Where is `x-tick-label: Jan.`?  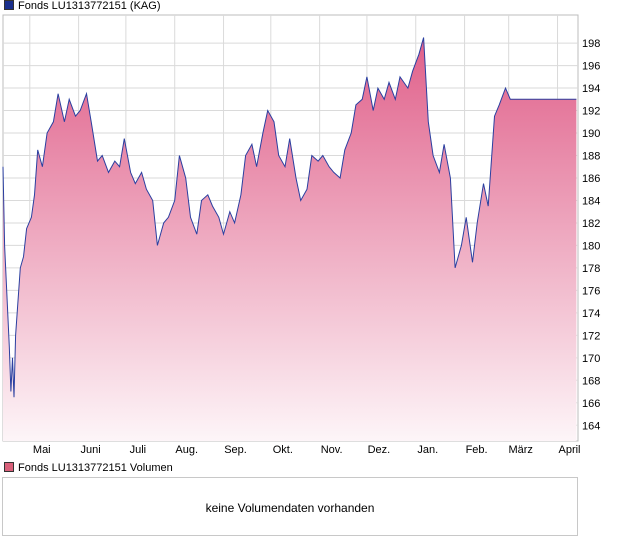 x-tick-label: Jan. is located at coordinates (427, 450).